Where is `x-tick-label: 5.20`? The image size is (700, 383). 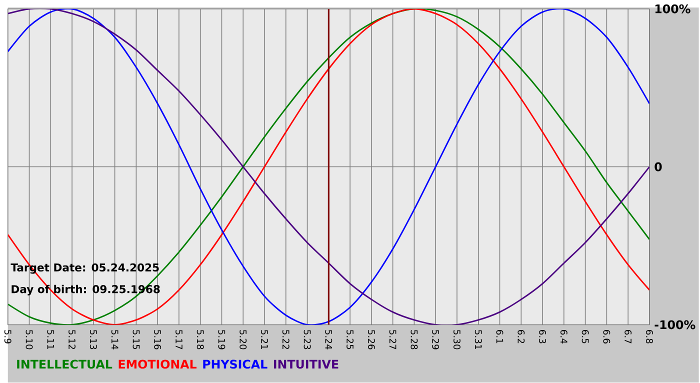
x-tick-label: 5.20 is located at coordinates (243, 340).